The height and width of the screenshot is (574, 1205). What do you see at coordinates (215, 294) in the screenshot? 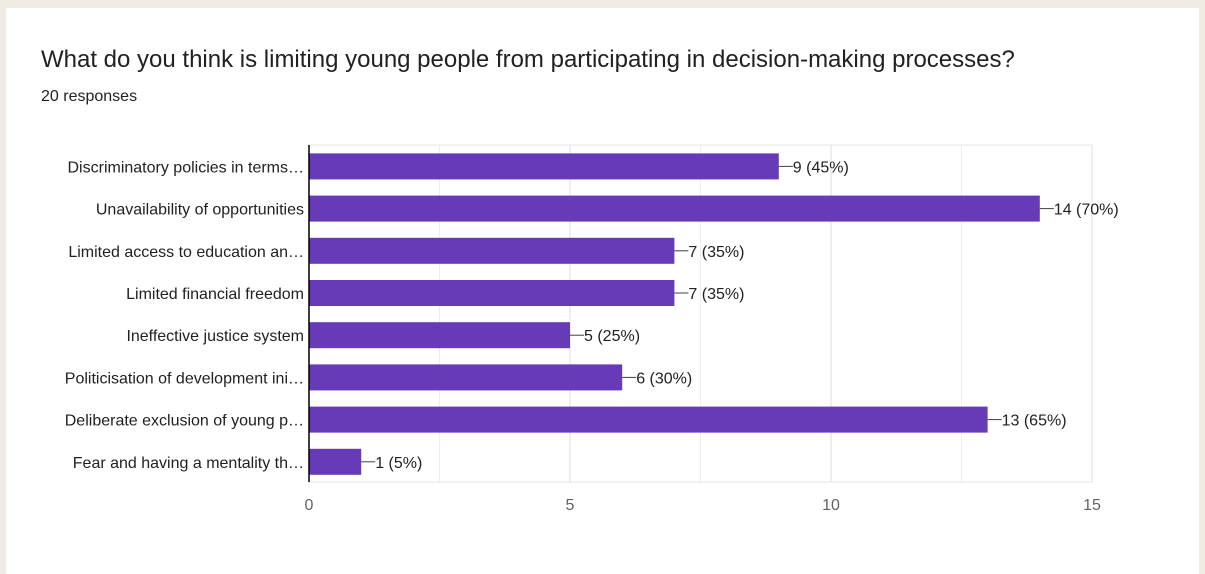
I see `category-label: Limited financial freedom` at bounding box center [215, 294].